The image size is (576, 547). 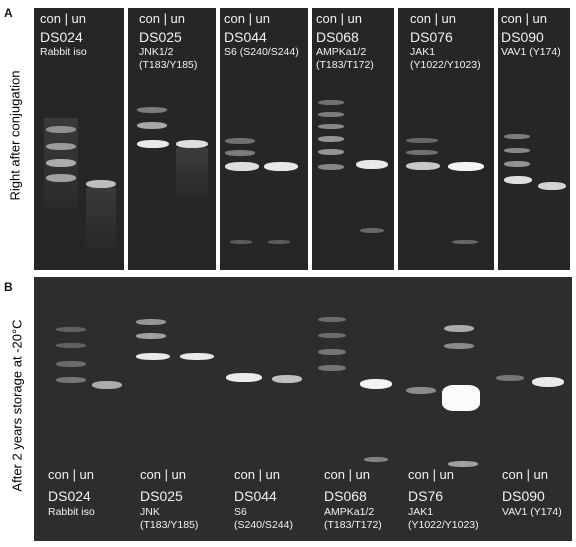 What do you see at coordinates (150, 512) in the screenshot?
I see `target-line-1: JNK` at bounding box center [150, 512].